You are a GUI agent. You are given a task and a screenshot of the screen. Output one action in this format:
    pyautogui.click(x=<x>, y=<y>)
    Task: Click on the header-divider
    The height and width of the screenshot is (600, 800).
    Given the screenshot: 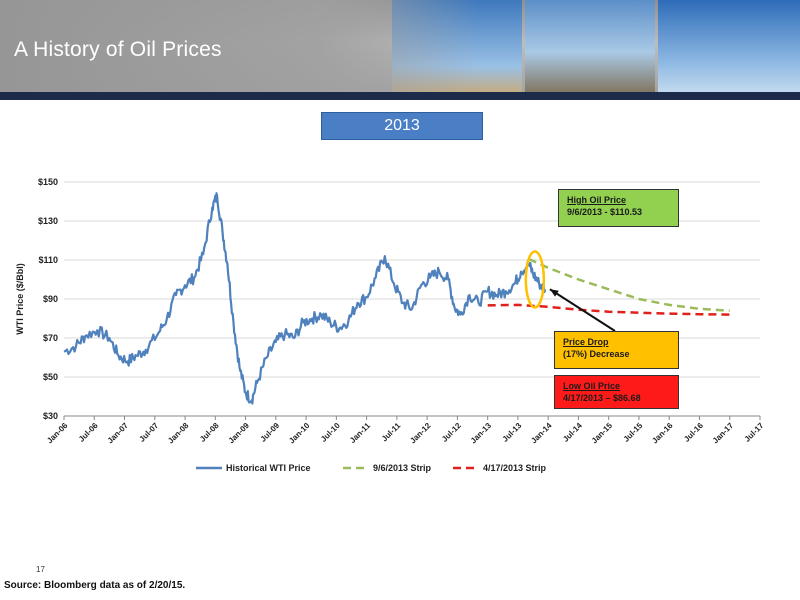 What is the action you would take?
    pyautogui.click(x=400, y=96)
    